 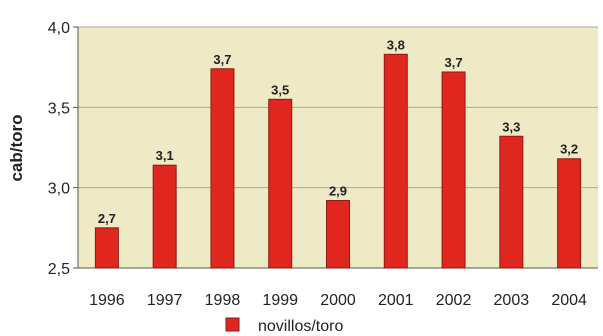 What do you see at coordinates (300, 326) in the screenshot?
I see `legend-label: novillos/toro` at bounding box center [300, 326].